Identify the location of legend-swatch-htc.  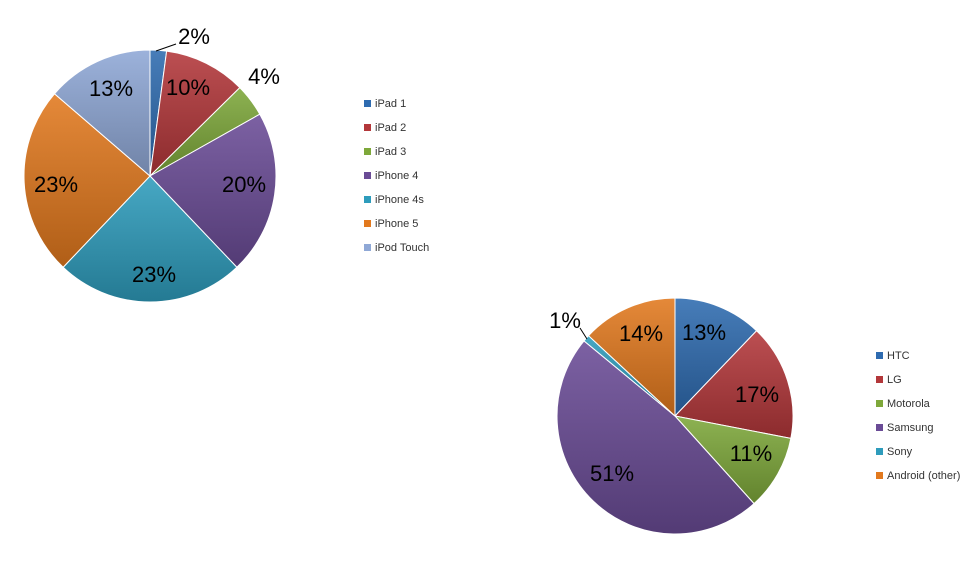
(879, 355).